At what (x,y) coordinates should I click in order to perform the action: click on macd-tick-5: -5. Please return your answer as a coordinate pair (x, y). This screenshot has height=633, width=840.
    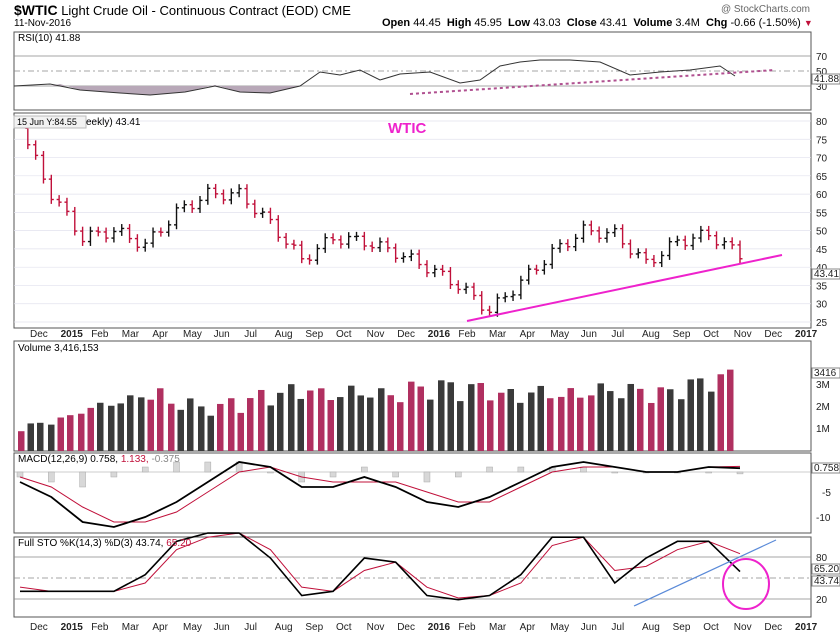
    Looking at the image, I should click on (826, 493).